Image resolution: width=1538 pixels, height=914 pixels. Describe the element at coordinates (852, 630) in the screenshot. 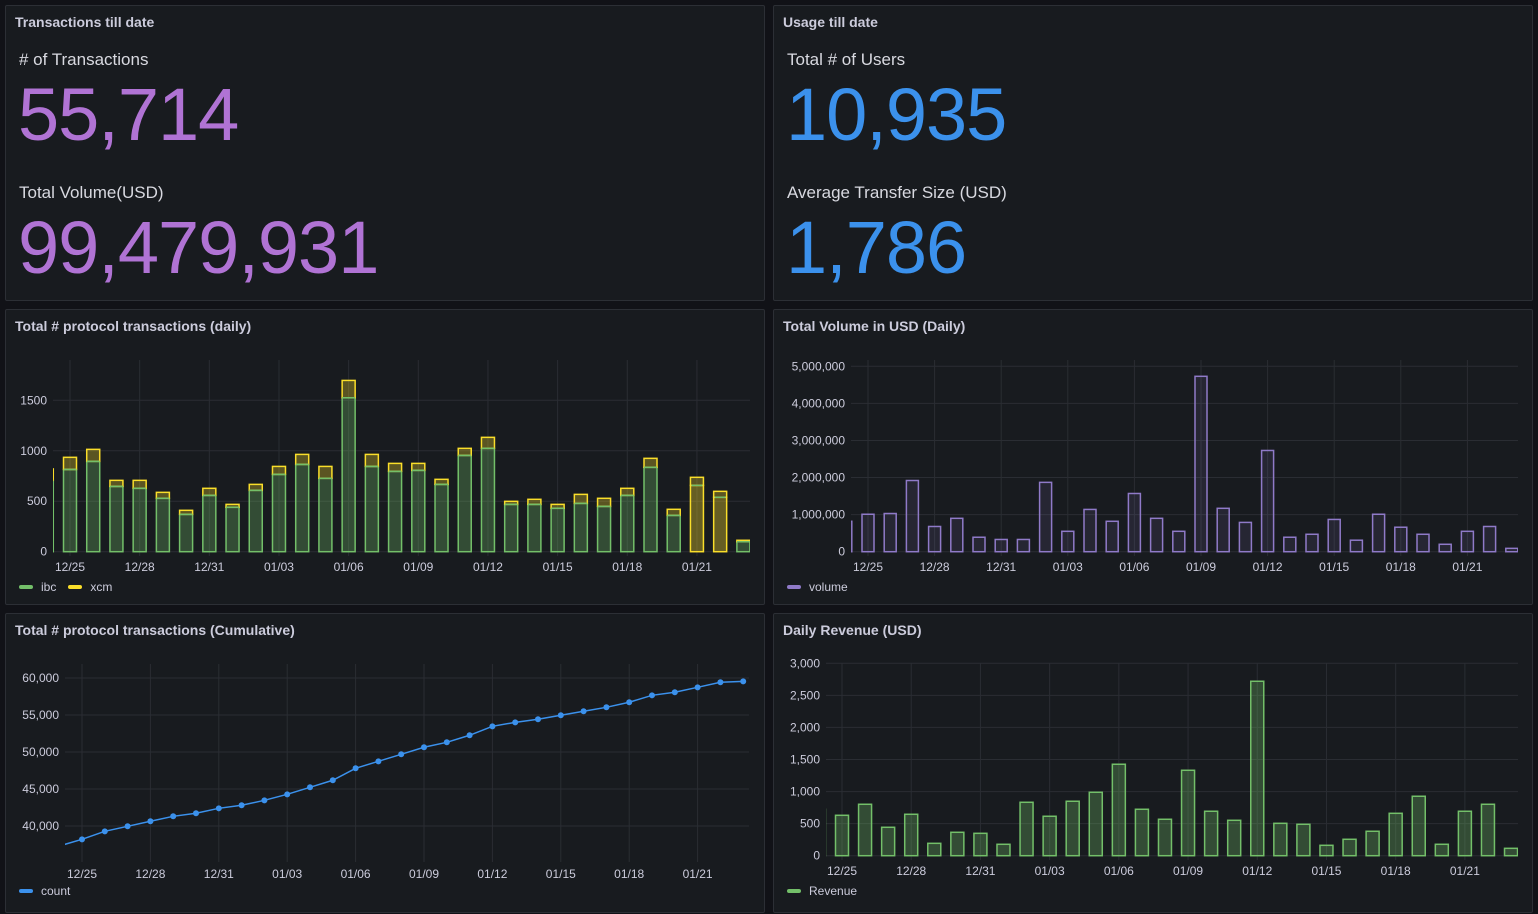

I see `panel-title: Daily Revenue (USD)` at that location.